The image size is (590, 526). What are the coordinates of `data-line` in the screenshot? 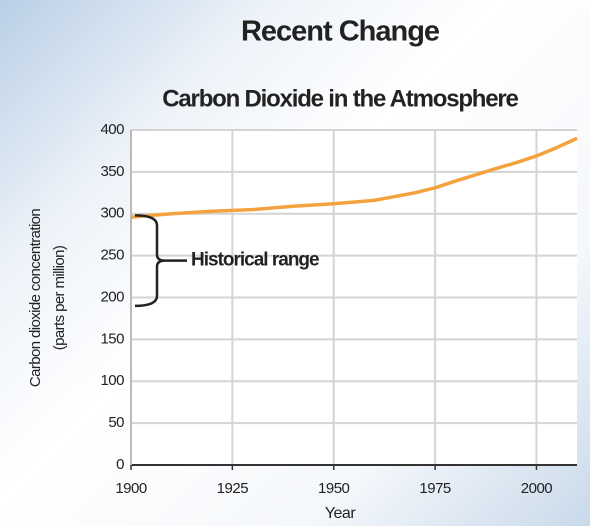 It's located at (354, 177).